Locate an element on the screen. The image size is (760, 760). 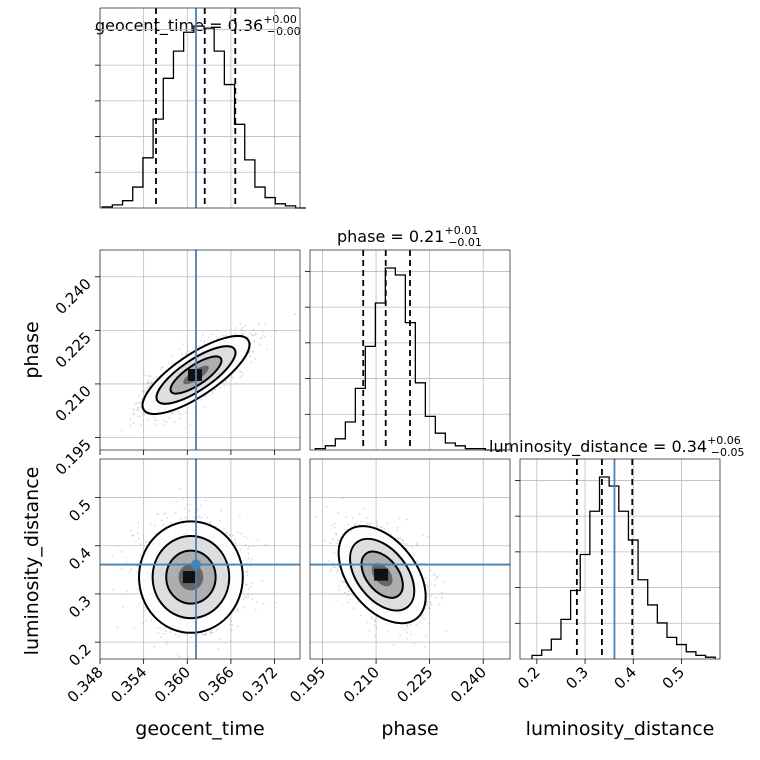
x-tick-label-phase: 0.225 is located at coordinates (414, 684).